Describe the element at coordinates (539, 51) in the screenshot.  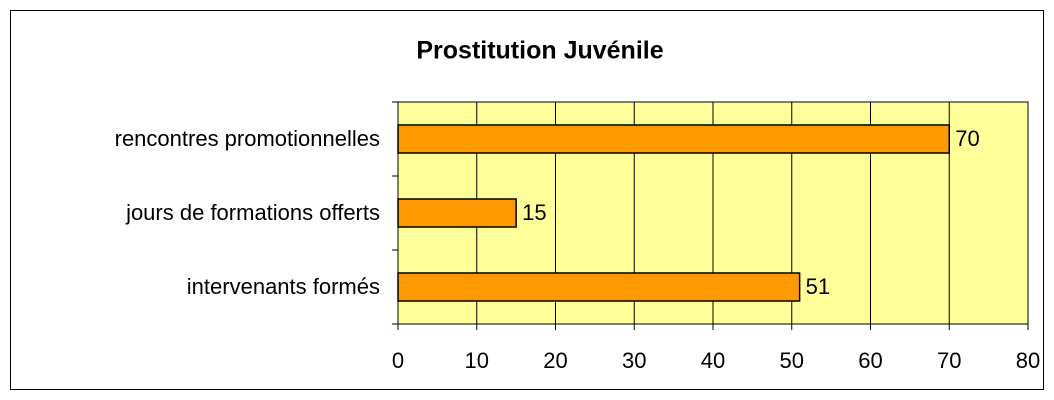
I see `chart-title: Prostitution Juvénile` at that location.